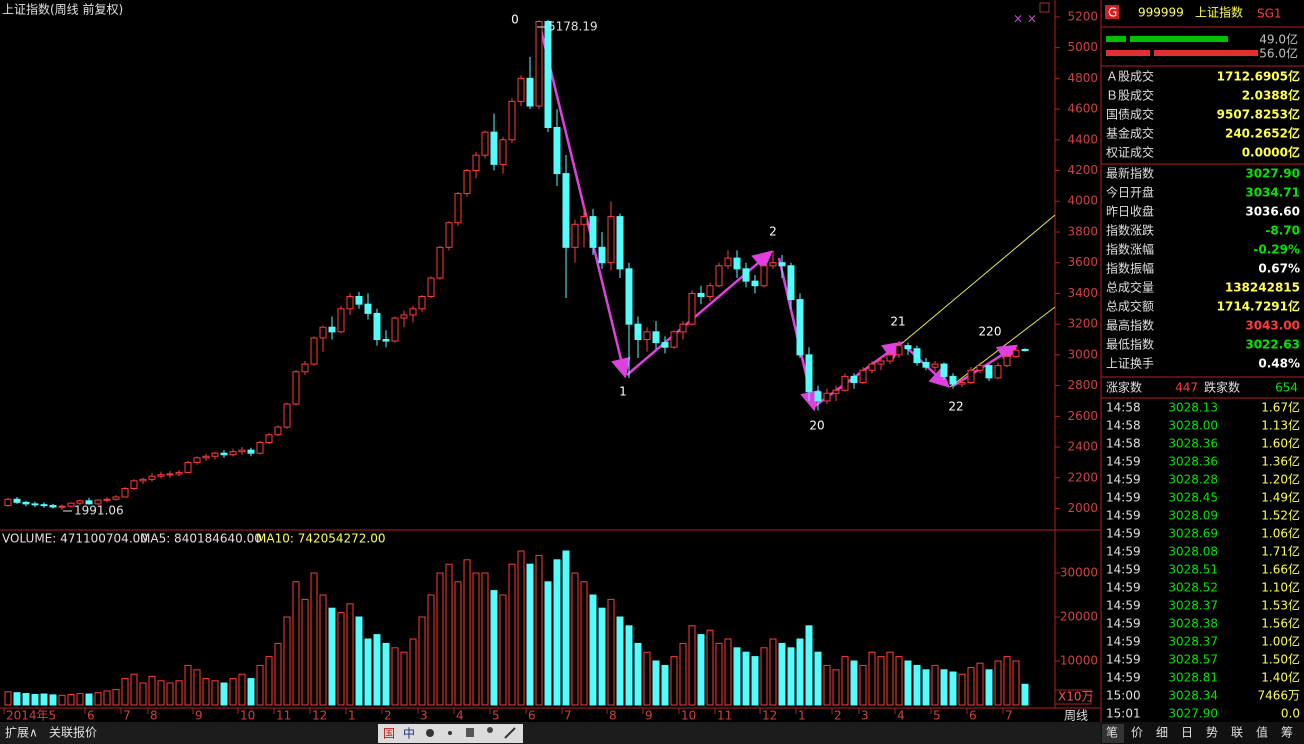  I want to click on tab: 日, so click(1187, 733).